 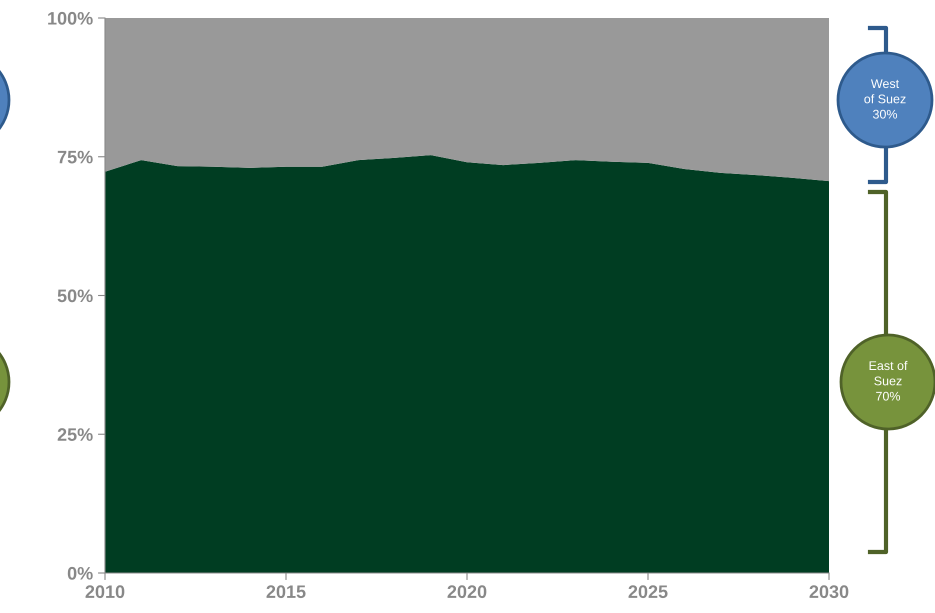 What do you see at coordinates (75, 434) in the screenshot?
I see `y-tick-label: 25%` at bounding box center [75, 434].